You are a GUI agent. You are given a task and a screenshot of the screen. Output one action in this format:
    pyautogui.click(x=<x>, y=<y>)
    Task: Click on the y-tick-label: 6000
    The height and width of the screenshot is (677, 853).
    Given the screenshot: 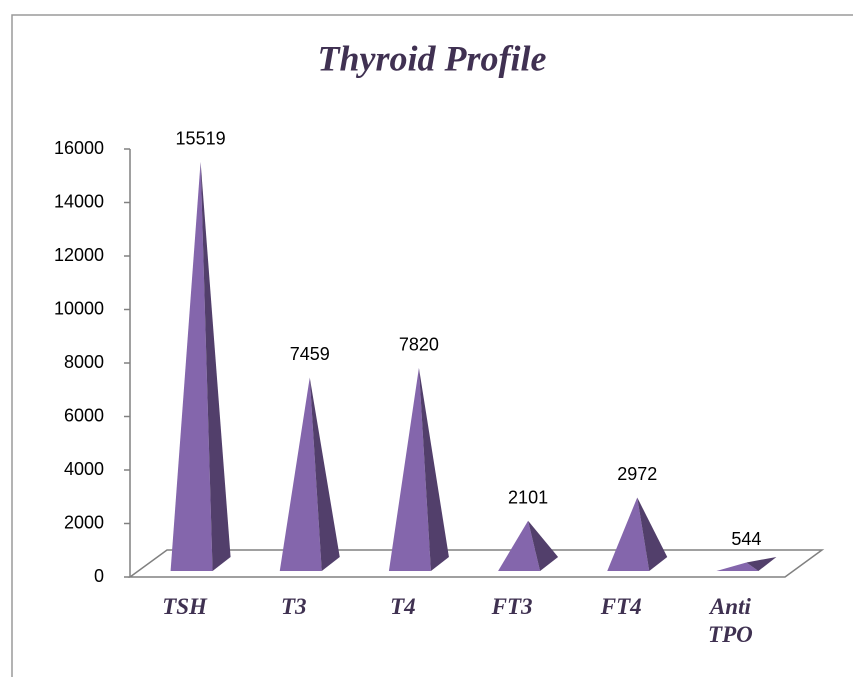 What is the action you would take?
    pyautogui.click(x=84, y=415)
    